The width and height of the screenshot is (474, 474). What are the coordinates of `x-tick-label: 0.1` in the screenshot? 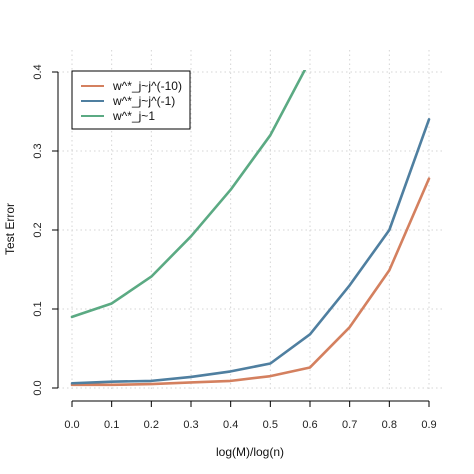 It's located at (111, 425).